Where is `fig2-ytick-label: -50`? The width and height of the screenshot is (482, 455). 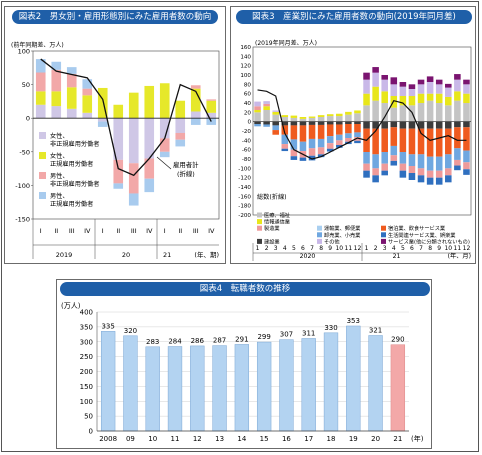
fig2-ytick-label: -50 is located at coordinates (24, 152).